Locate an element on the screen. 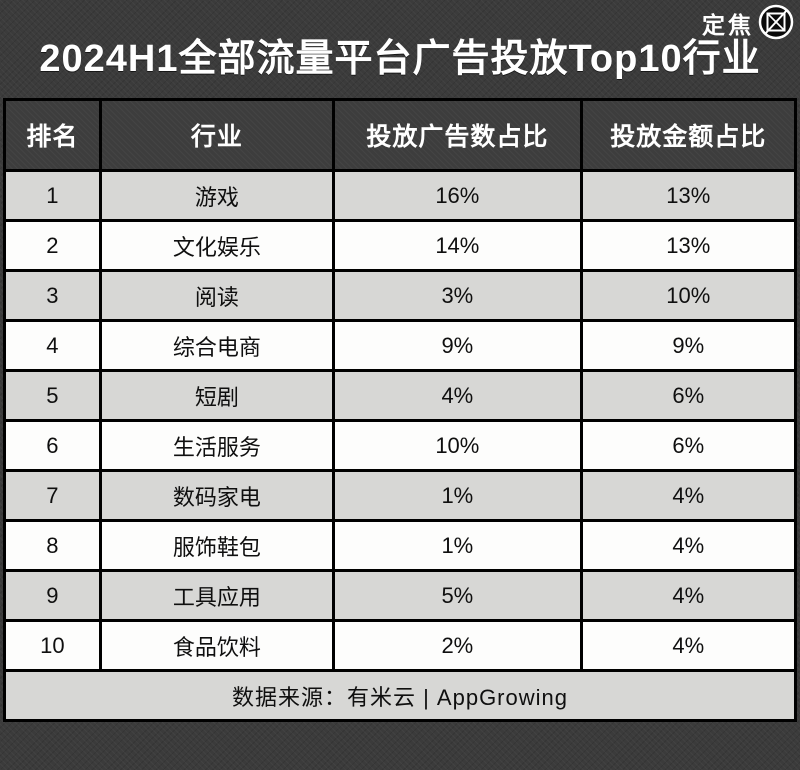  source-row: 数据来源：有米云 | AppGrowing is located at coordinates (400, 695).